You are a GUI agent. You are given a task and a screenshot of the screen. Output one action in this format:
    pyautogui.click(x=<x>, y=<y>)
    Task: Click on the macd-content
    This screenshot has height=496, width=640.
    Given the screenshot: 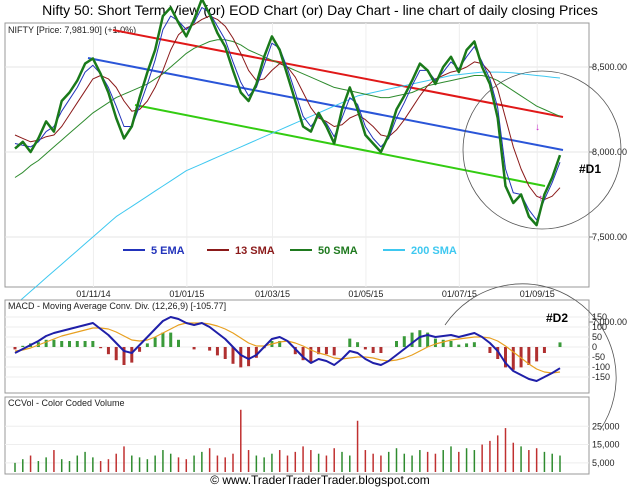 What is the action you would take?
    pyautogui.click(x=287, y=349)
    